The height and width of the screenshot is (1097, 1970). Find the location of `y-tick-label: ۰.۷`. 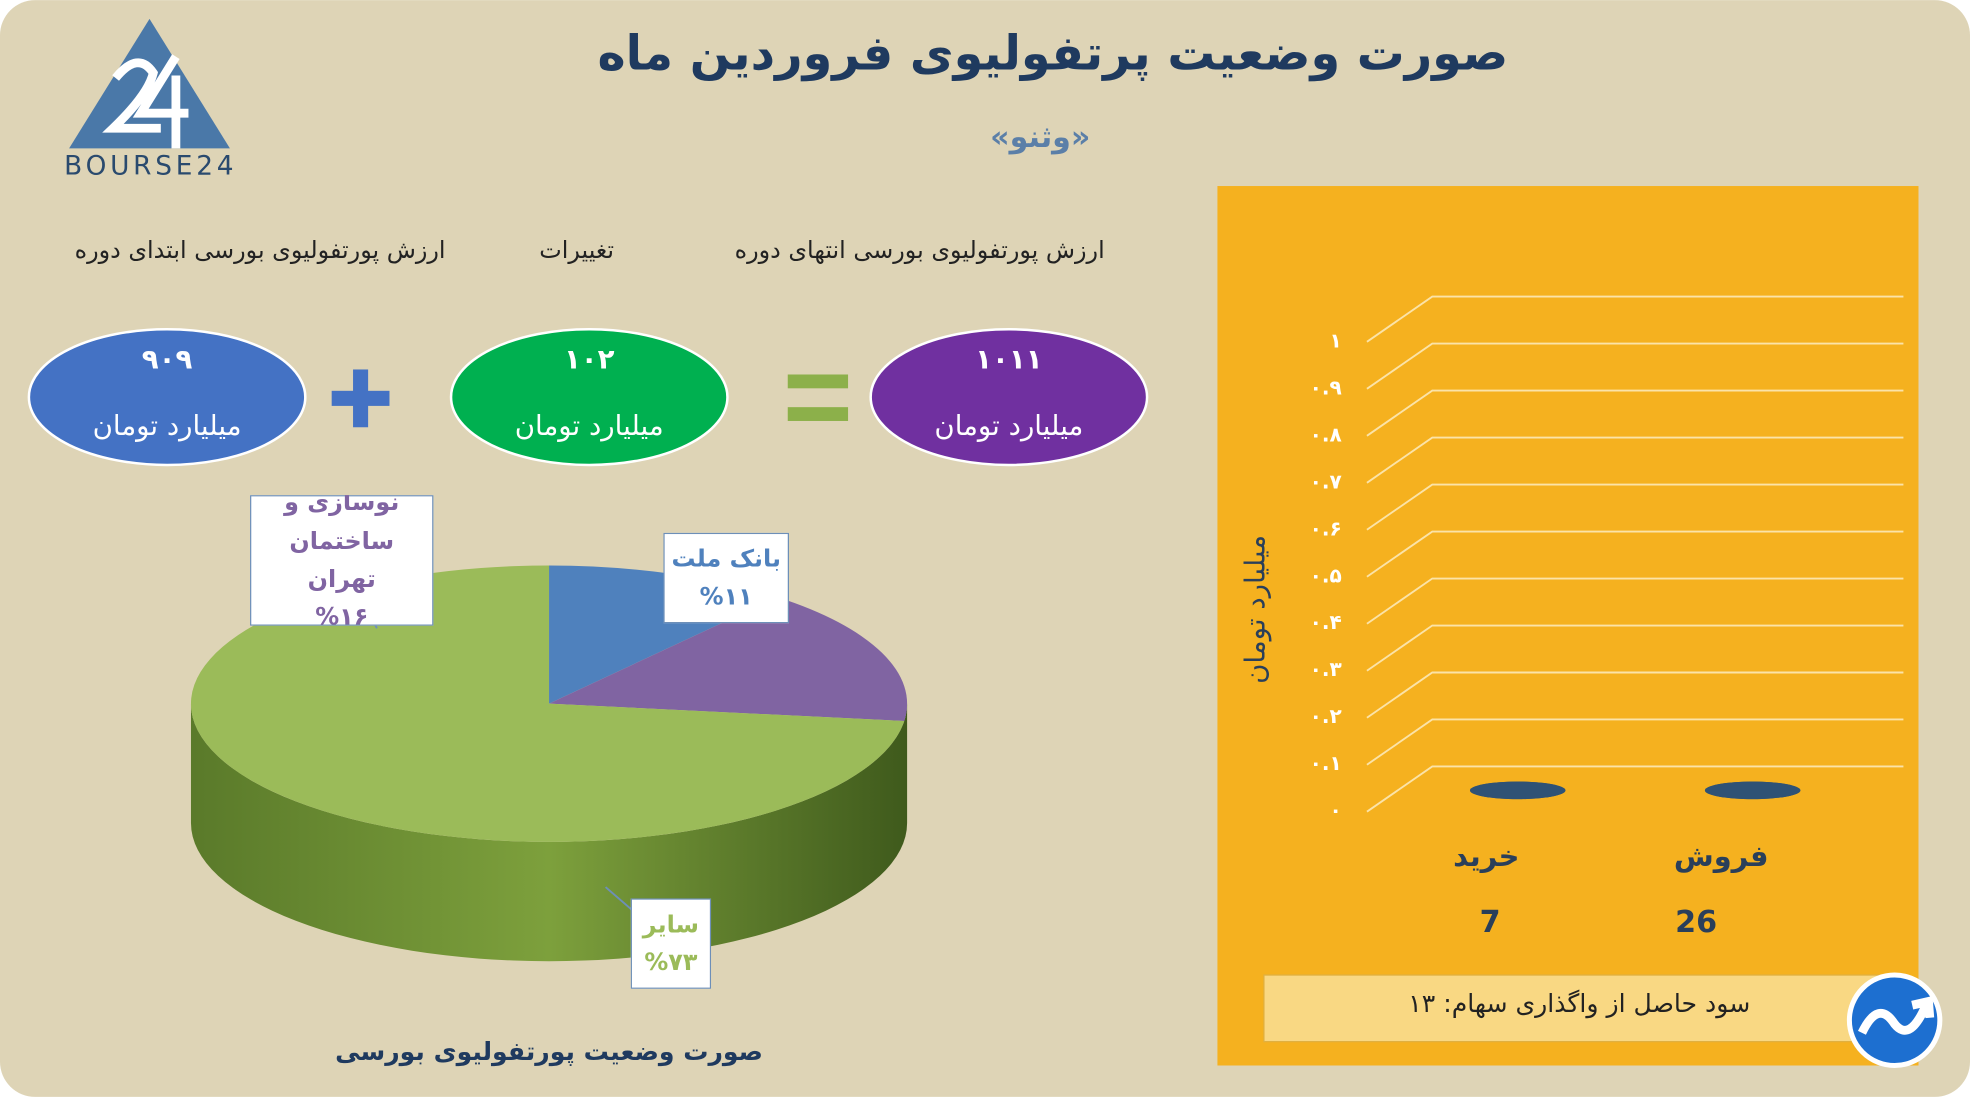

y-tick-label: ۰.۷ is located at coordinates (1326, 481).